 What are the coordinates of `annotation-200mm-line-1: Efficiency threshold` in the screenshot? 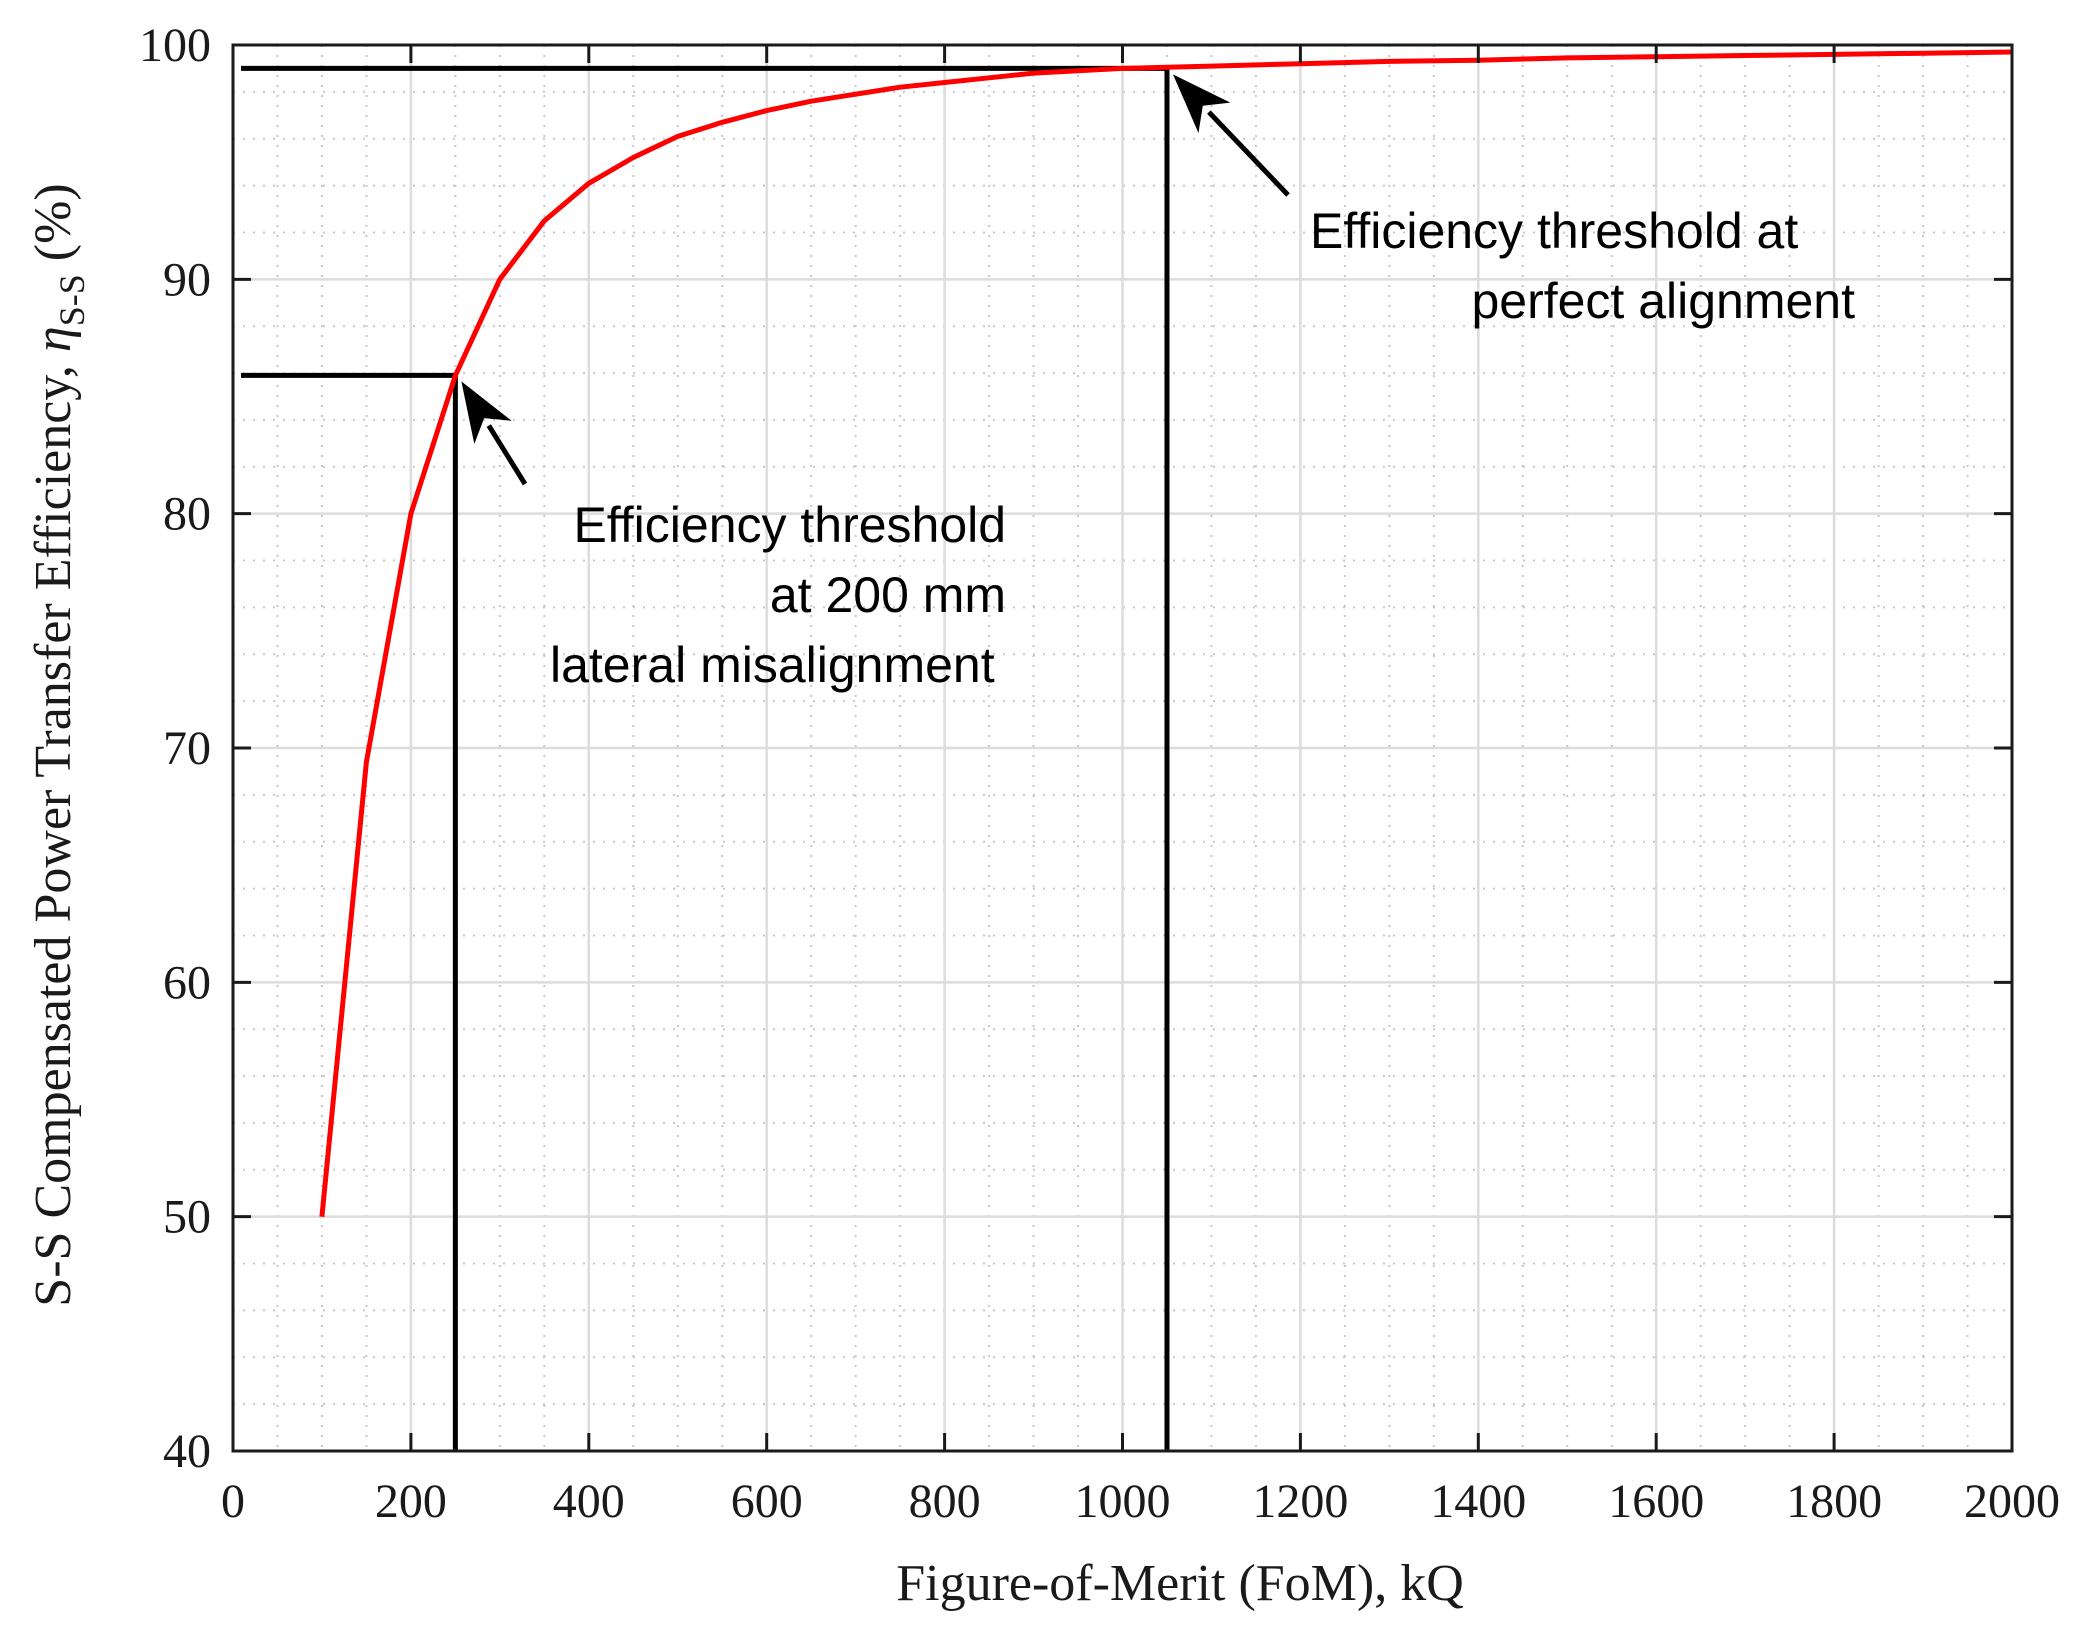 It's located at (789, 525).